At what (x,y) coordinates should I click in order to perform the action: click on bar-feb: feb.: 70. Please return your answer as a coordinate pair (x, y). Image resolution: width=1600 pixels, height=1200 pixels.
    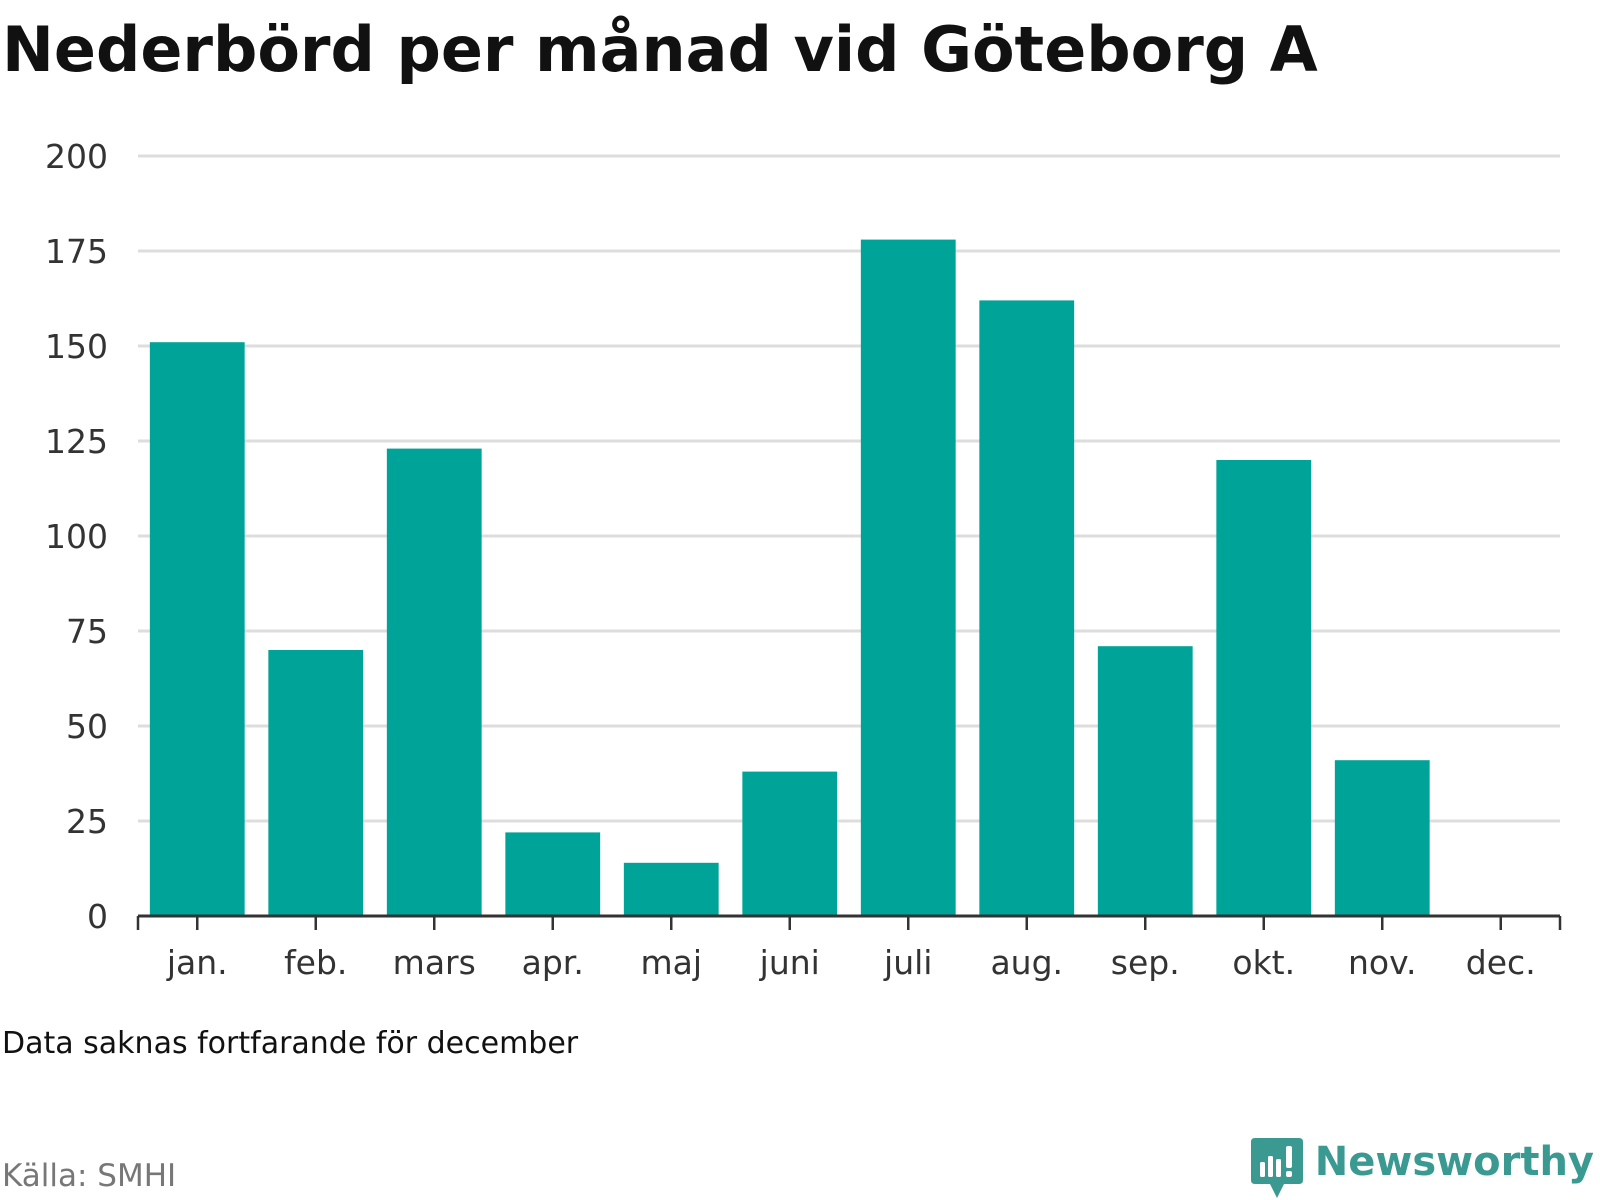
    Looking at the image, I should click on (316, 783).